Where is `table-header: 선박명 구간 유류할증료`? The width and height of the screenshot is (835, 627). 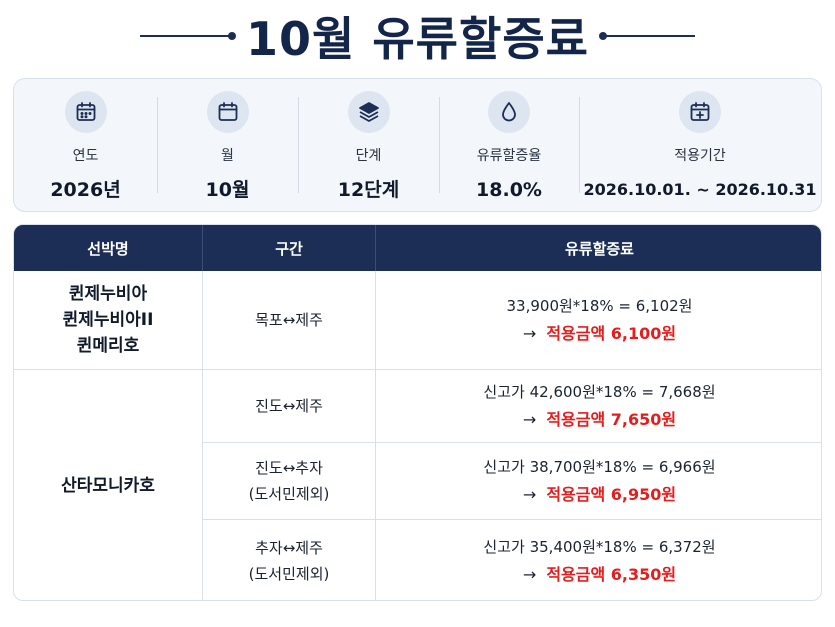
table-header: 선박명 구간 유류할증료 is located at coordinates (417, 248).